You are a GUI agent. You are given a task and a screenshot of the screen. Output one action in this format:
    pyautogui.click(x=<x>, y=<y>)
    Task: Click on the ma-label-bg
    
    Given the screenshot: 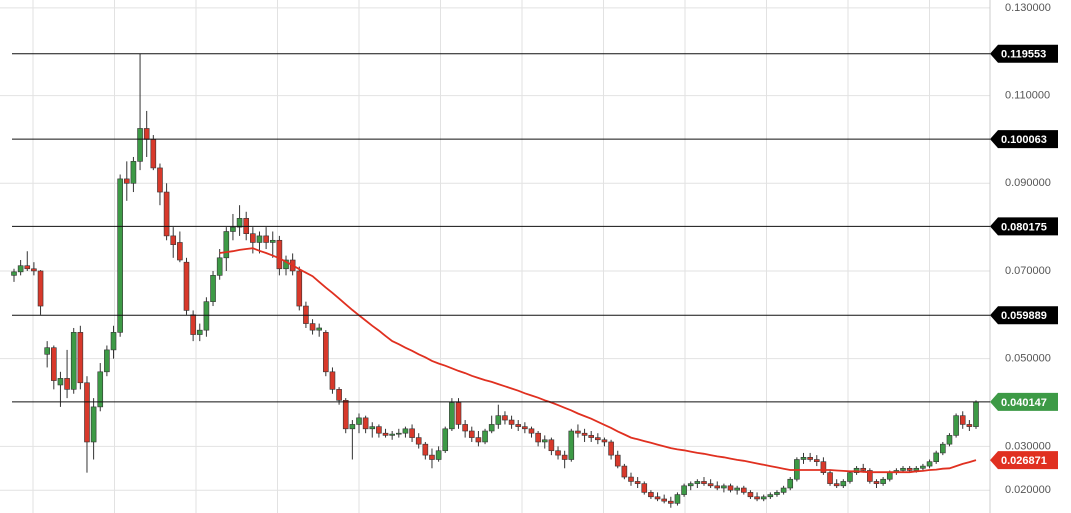 What is the action you would take?
    pyautogui.click(x=1024, y=460)
    